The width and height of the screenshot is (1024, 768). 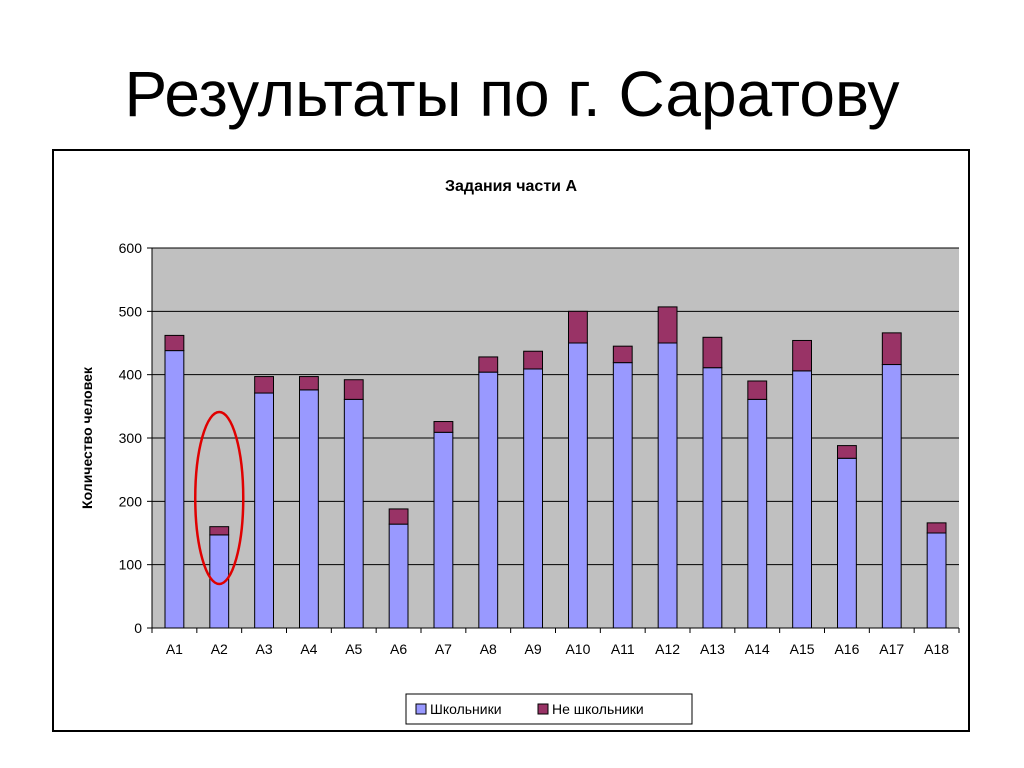 I want to click on x-tick-label: A6, so click(x=398, y=649).